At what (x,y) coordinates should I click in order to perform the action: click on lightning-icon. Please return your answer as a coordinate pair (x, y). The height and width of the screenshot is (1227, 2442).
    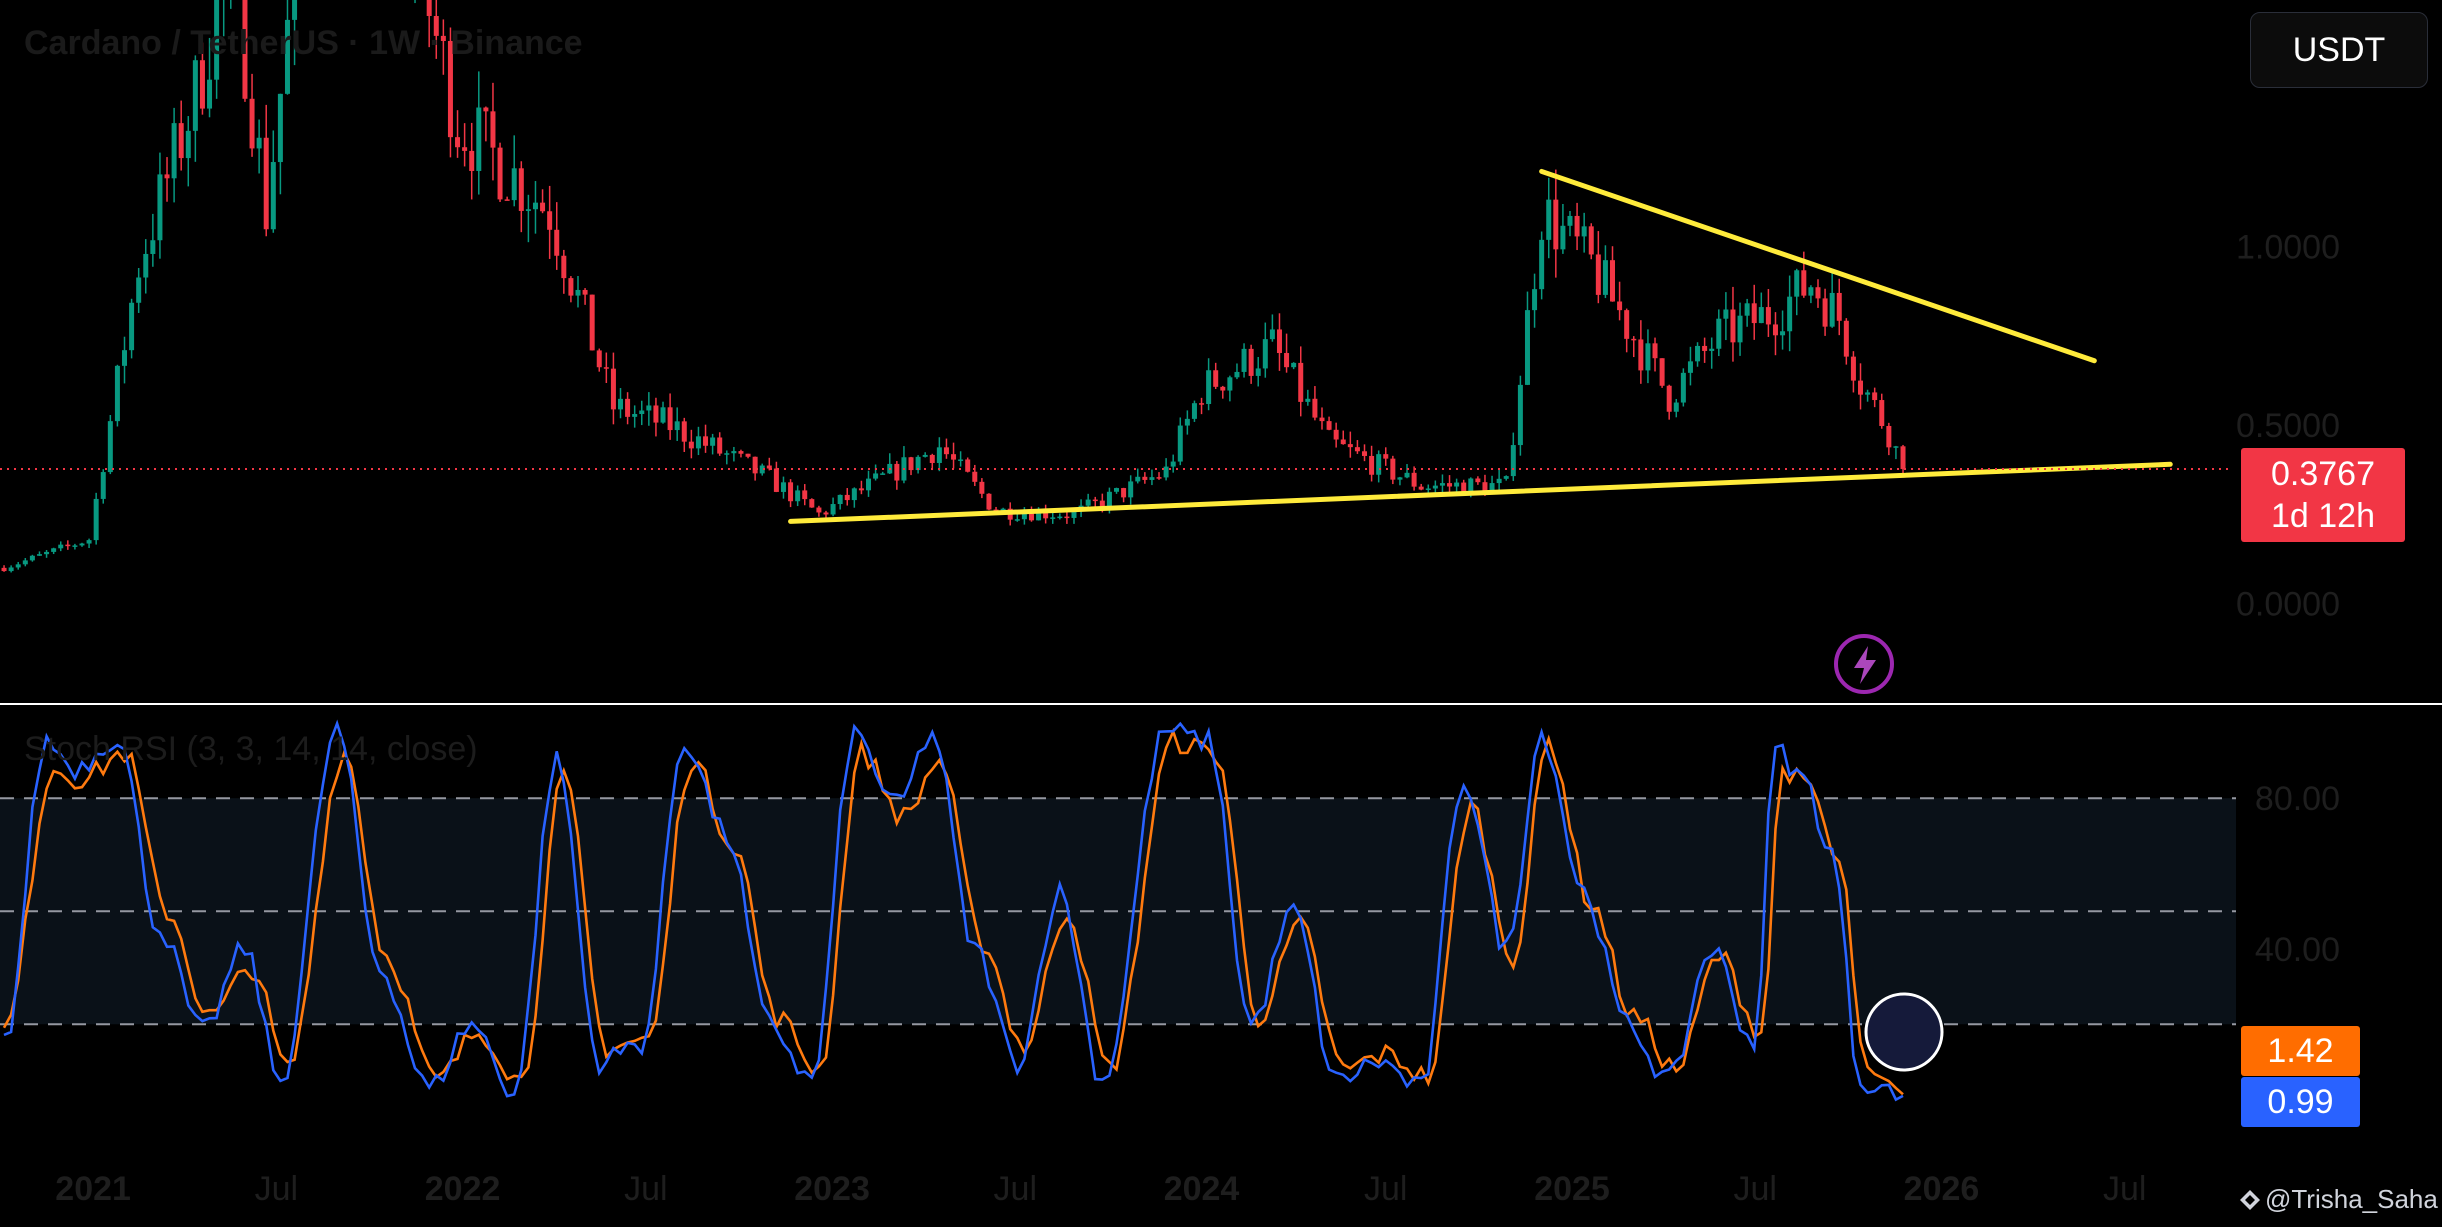
    Looking at the image, I should click on (1864, 664).